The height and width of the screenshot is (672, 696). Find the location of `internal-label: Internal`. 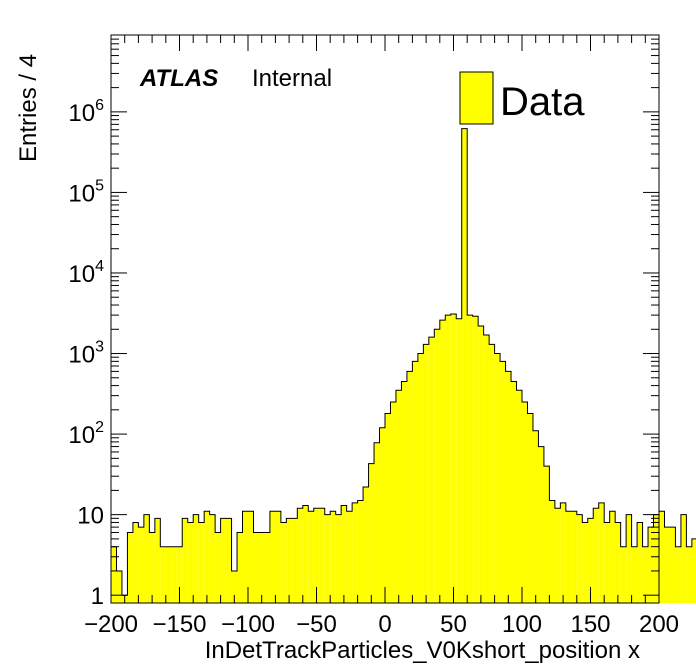

internal-label: Internal is located at coordinates (292, 78).